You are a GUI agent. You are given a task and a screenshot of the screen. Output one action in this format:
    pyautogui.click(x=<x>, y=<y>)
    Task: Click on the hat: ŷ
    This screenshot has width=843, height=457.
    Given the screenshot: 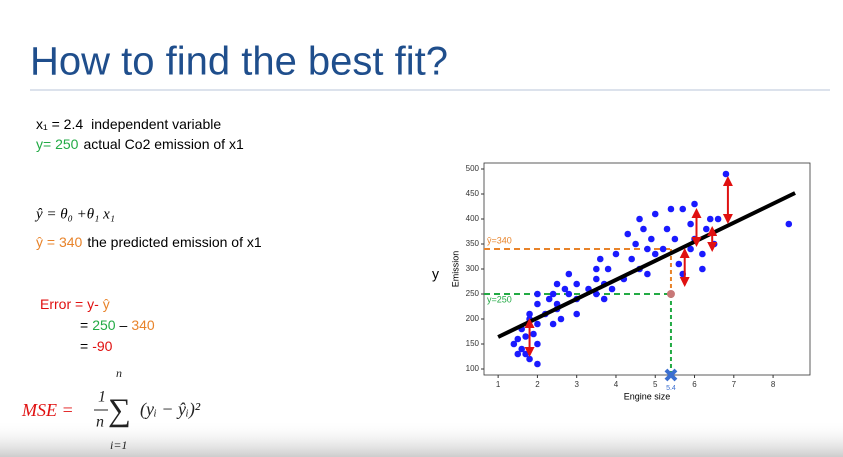 What is the action you would take?
    pyautogui.click(x=106, y=304)
    